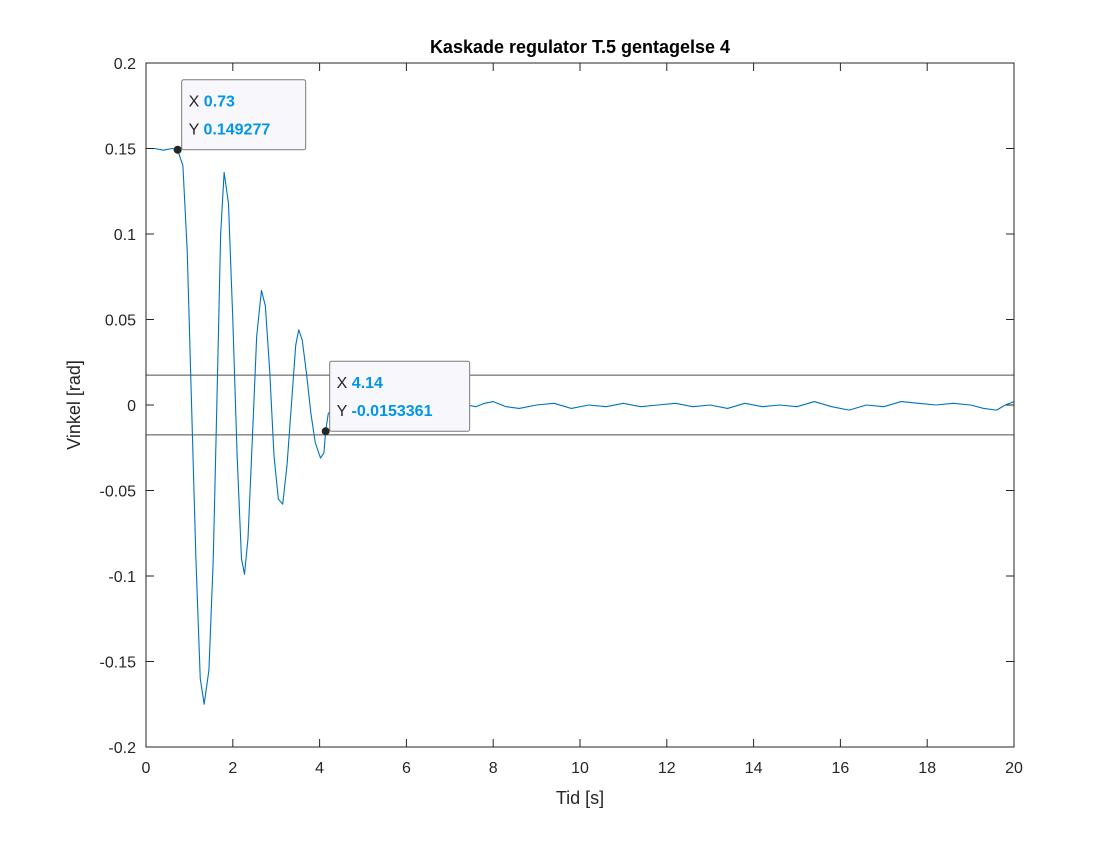 This screenshot has height=845, width=1120. Describe the element at coordinates (580, 47) in the screenshot. I see `chart-title: Kaskade regulator T.5 gentagelse 4` at that location.